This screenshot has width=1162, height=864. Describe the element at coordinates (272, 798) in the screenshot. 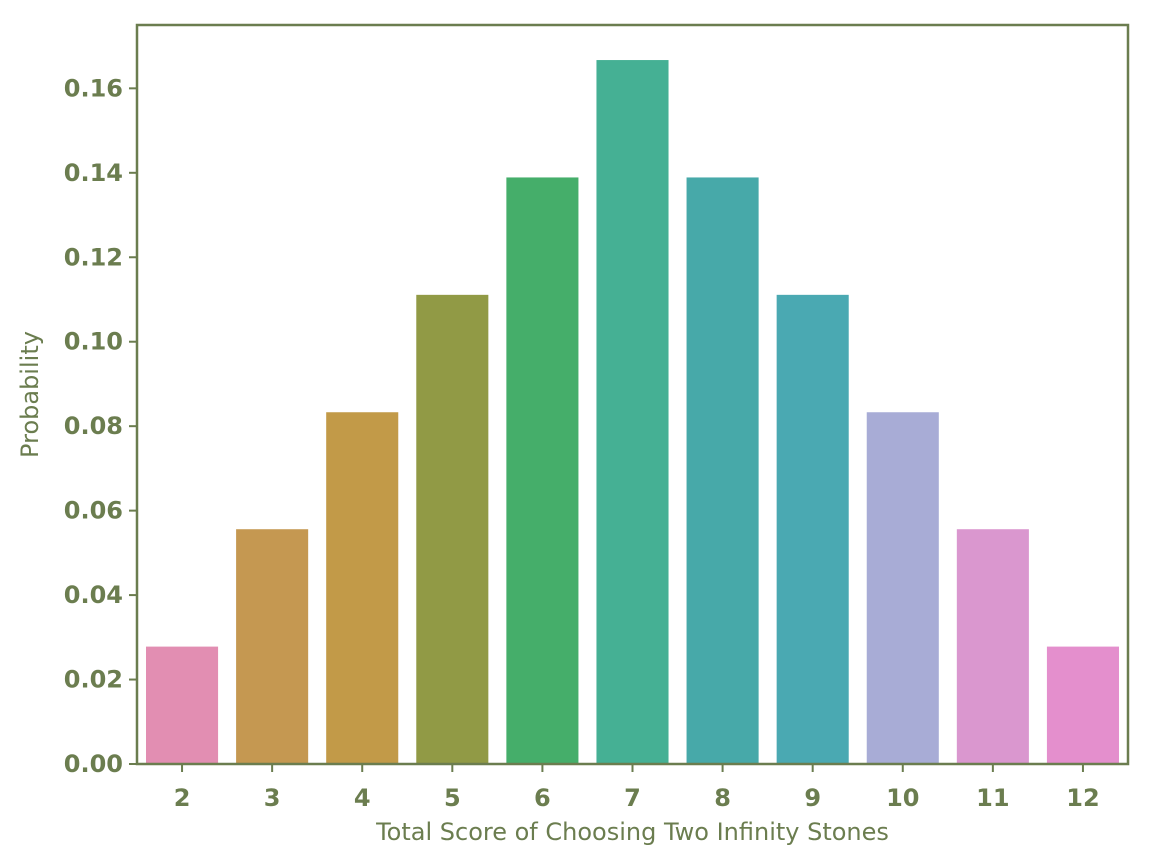

I see `x-tick-label: 3` at that location.